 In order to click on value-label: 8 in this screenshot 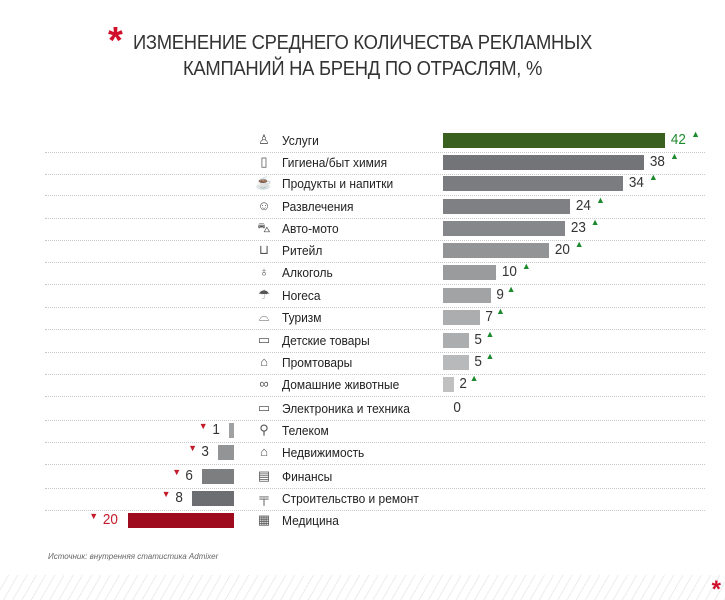, I will do `click(179, 497)`.